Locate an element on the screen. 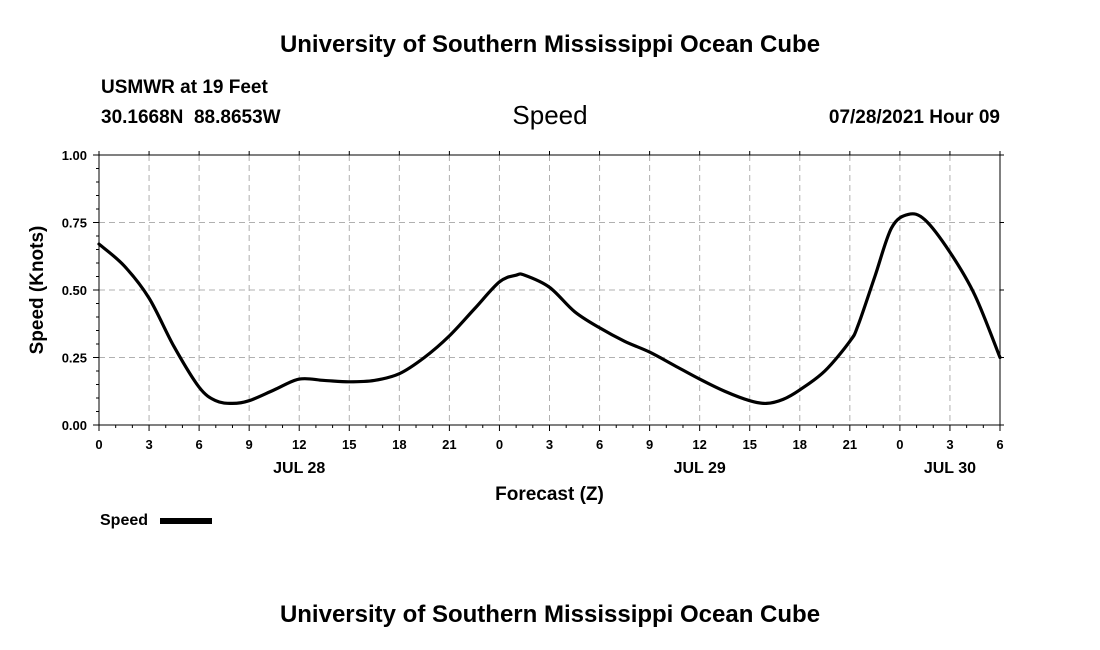 The height and width of the screenshot is (650, 1100). y-tick-label: 0.25 is located at coordinates (74, 358).